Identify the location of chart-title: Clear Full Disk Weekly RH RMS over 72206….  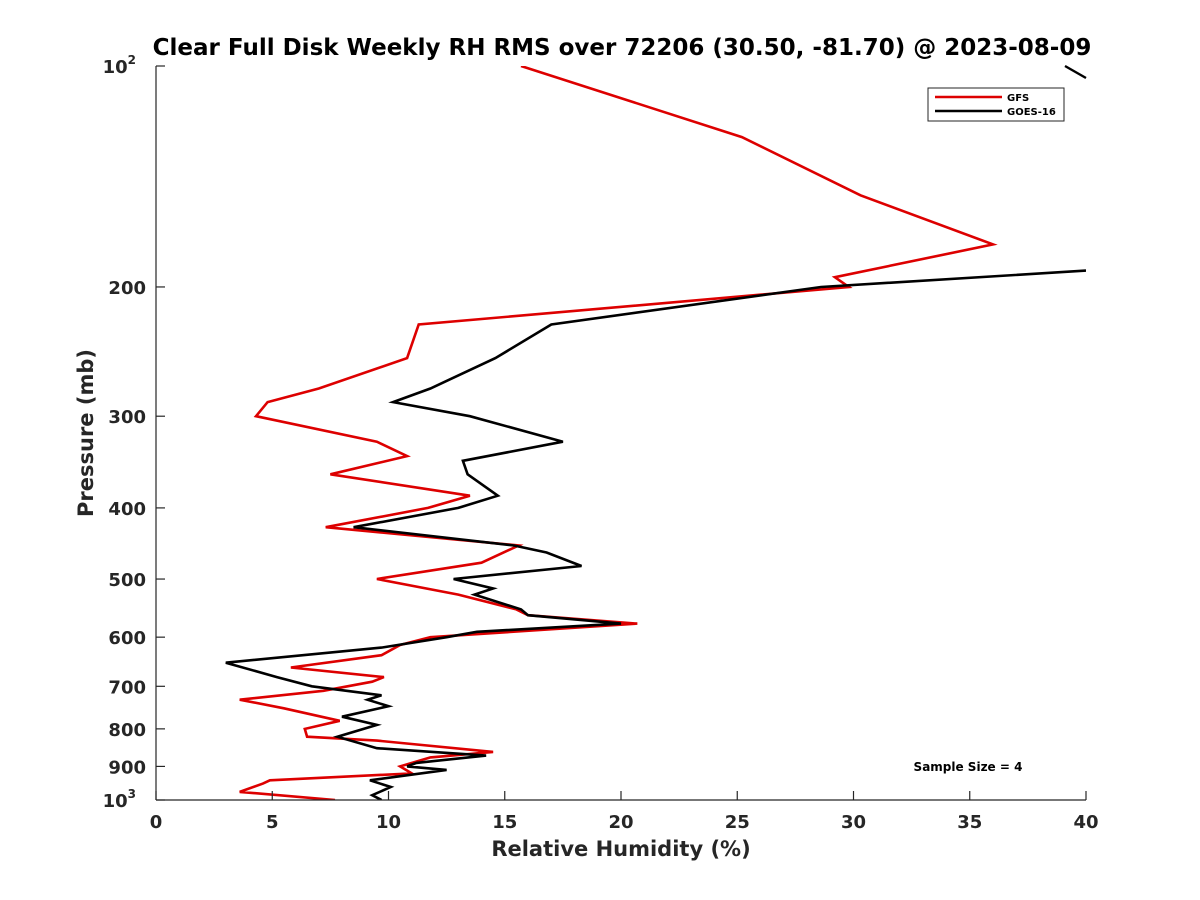
(622, 48).